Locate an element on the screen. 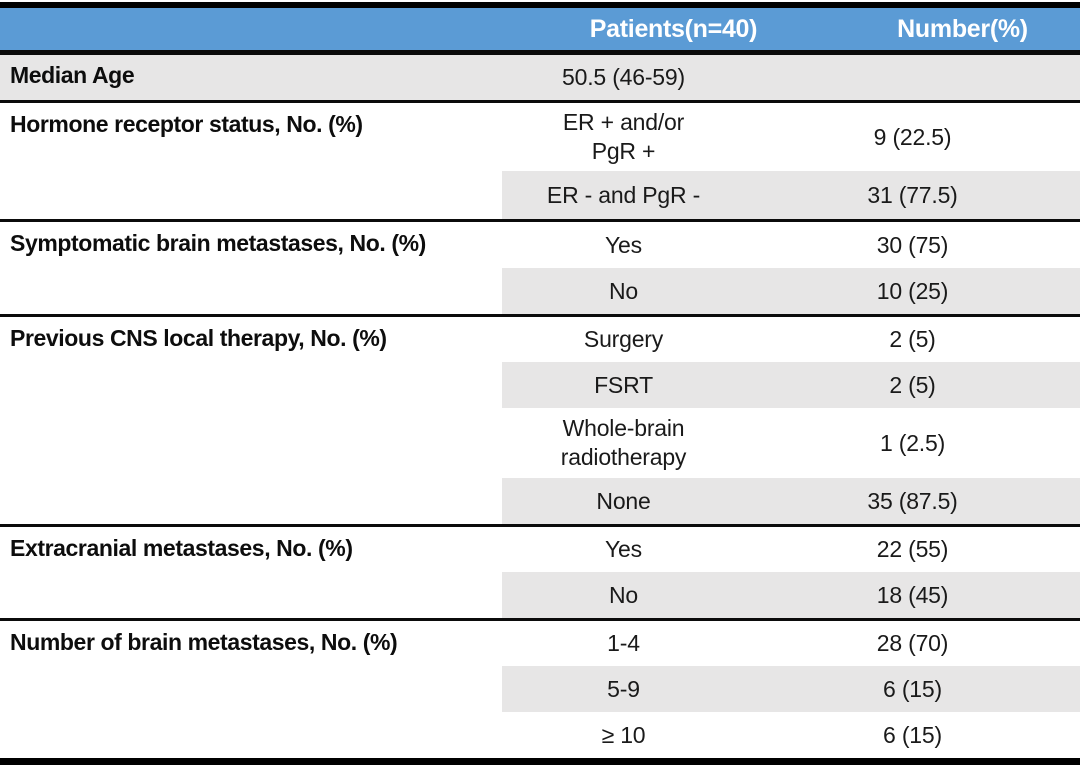 The height and width of the screenshot is (781, 1080). group-label: Extracranial metastases, No. (%) is located at coordinates (181, 548).